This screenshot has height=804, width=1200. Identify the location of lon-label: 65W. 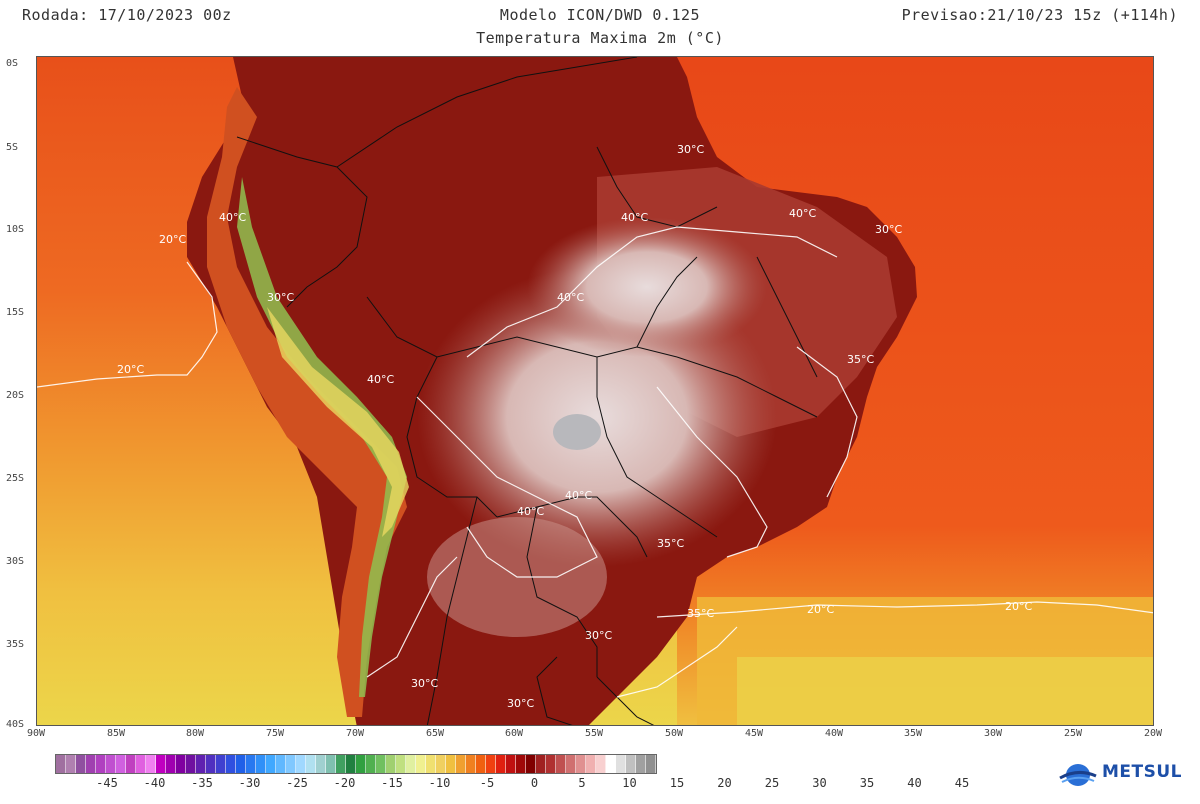
(435, 733).